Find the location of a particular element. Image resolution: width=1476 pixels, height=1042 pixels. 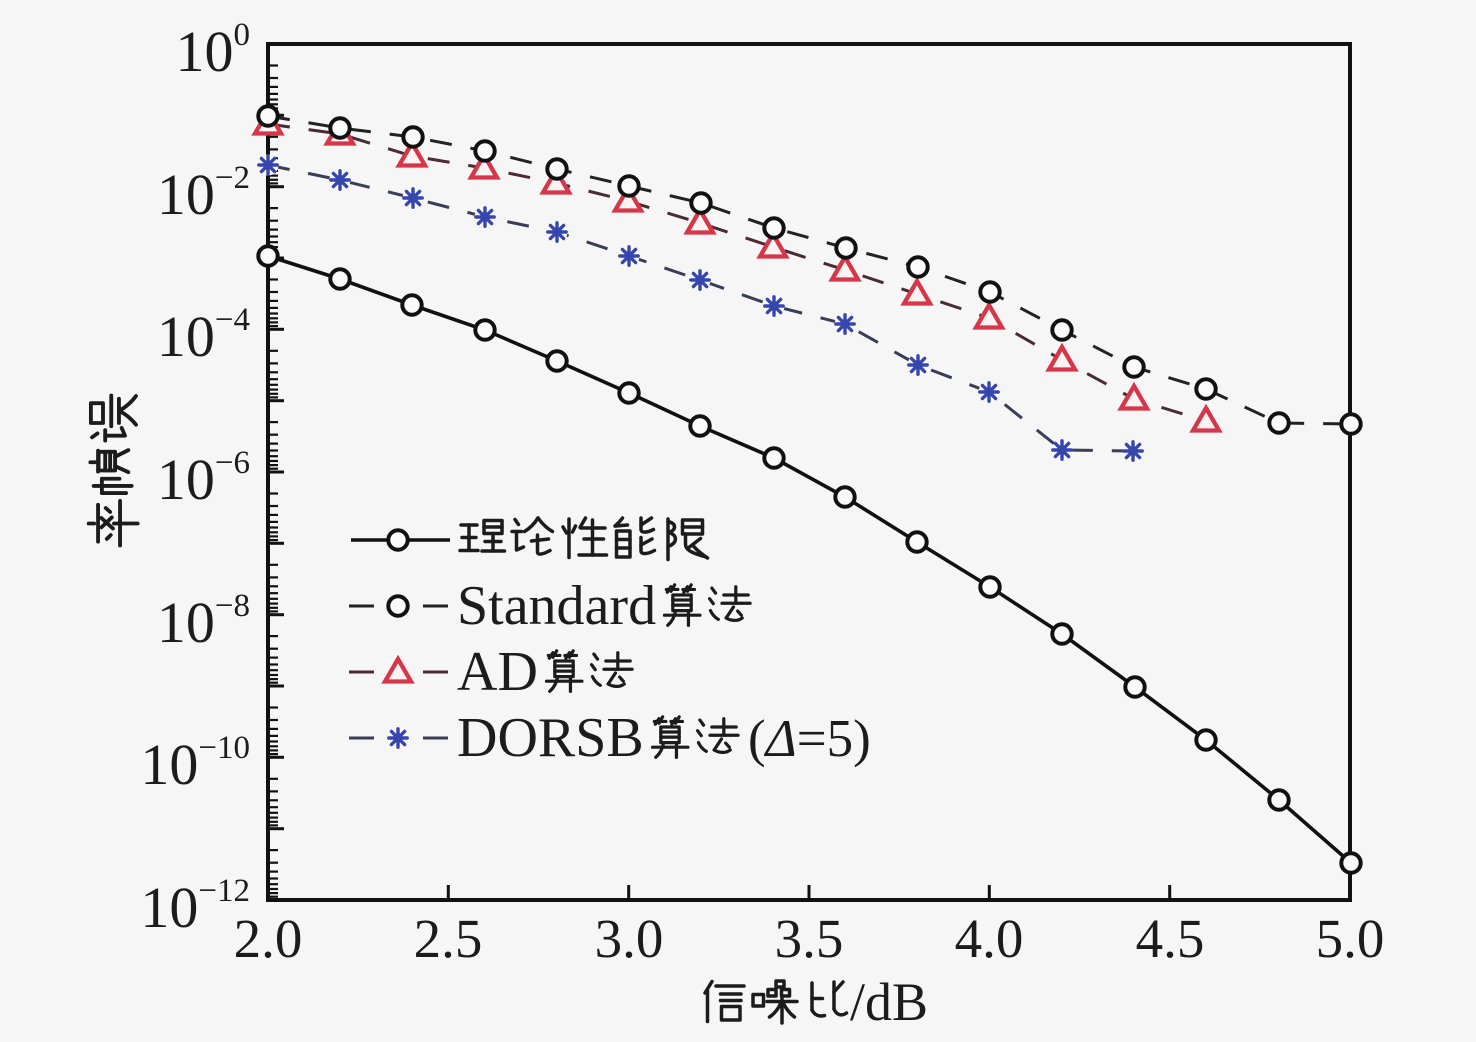

svg-text: 4.0 is located at coordinates (989, 938).